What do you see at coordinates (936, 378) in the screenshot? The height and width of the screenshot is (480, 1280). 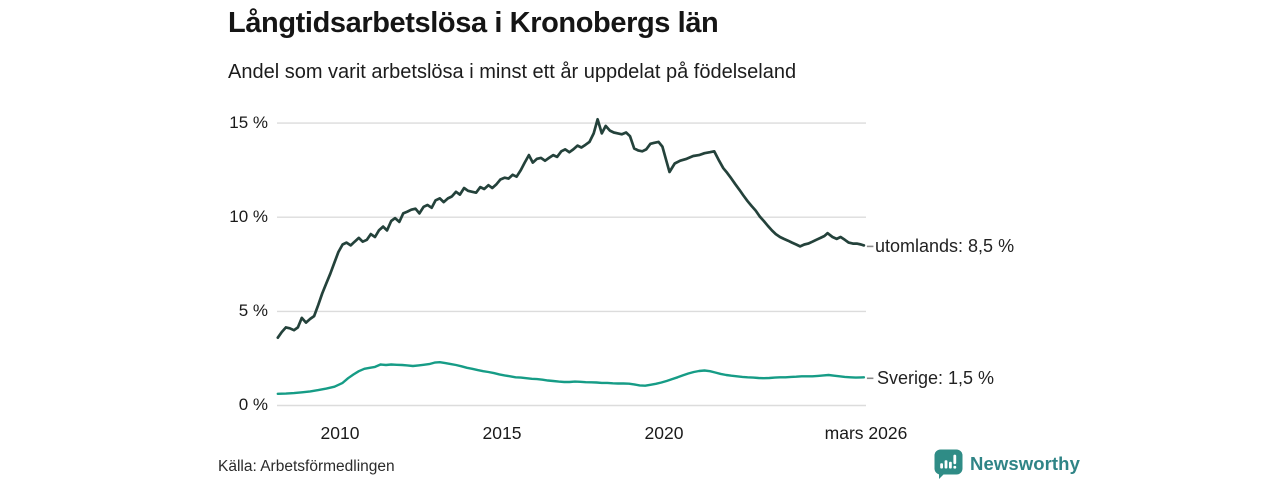 I see `series-label-sverige: Sverige: 1,5 %` at bounding box center [936, 378].